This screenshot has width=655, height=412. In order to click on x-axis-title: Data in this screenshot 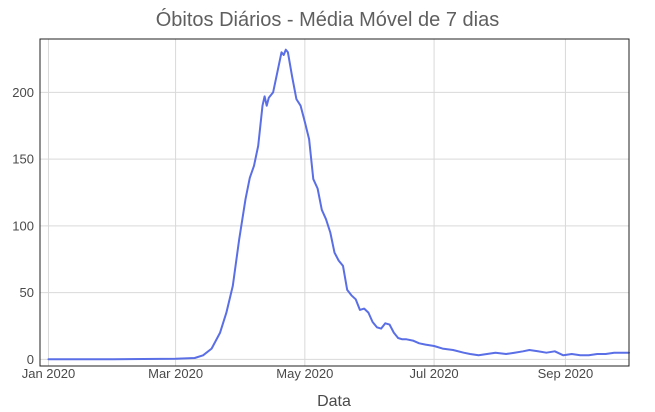, I will do `click(334, 401)`.